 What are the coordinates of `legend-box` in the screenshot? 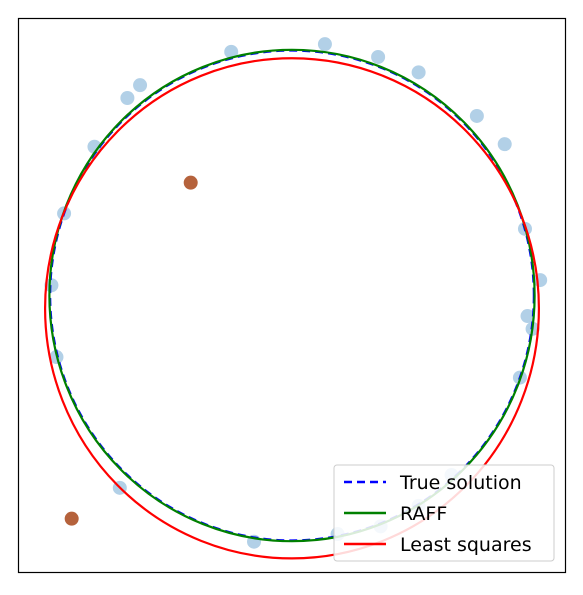 It's located at (444, 513).